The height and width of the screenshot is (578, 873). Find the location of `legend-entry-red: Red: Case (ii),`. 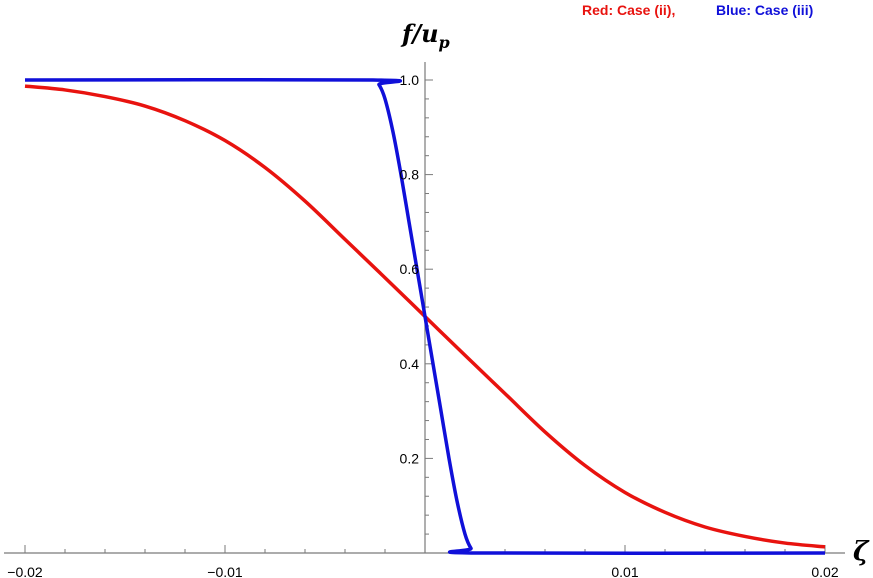

legend-entry-red: Red: Case (ii), is located at coordinates (628, 10).